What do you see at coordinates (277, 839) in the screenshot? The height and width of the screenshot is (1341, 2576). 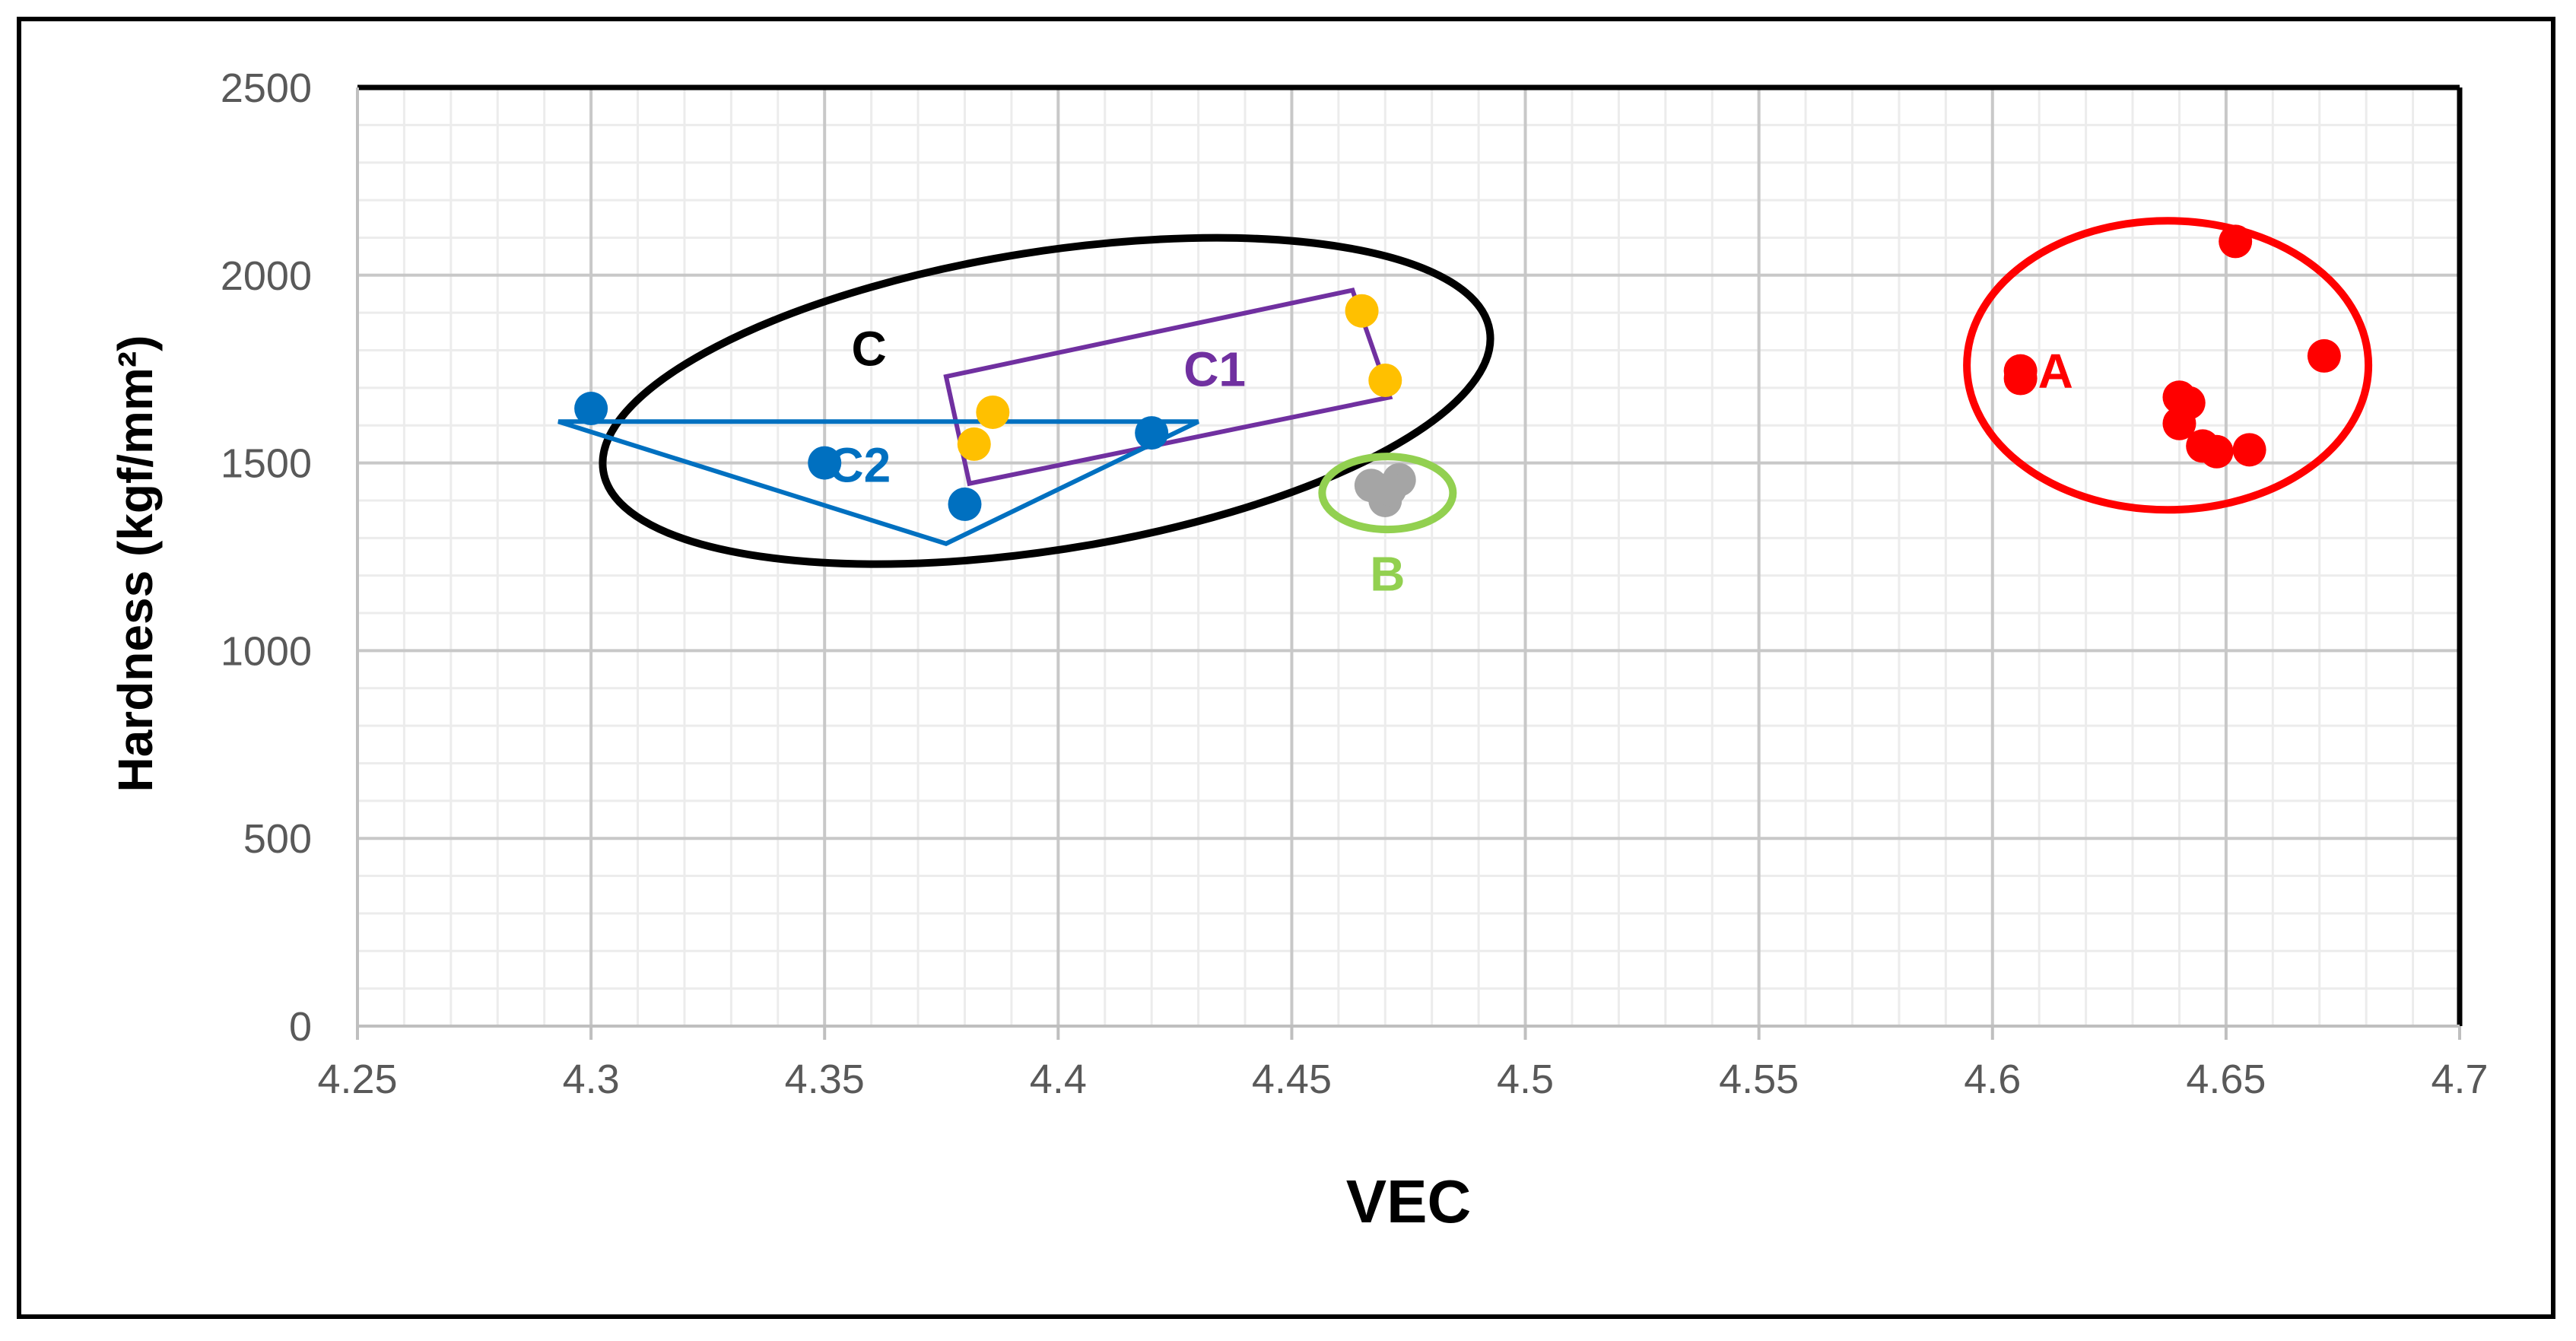 I see `y-tick-label: 500` at bounding box center [277, 839].